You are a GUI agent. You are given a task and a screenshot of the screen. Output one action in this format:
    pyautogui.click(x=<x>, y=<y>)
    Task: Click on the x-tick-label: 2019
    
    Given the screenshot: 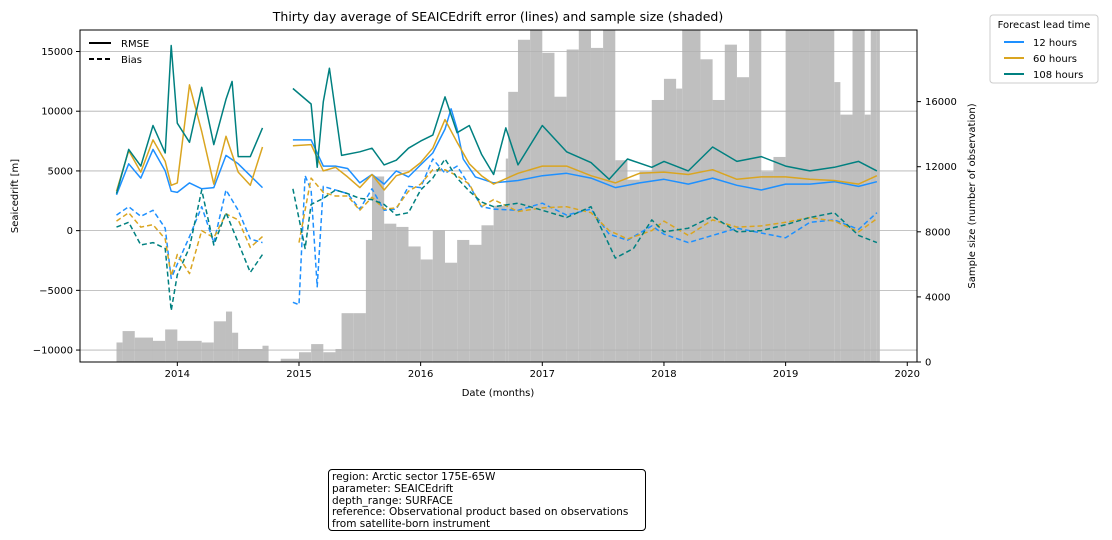 What is the action you would take?
    pyautogui.click(x=785, y=374)
    